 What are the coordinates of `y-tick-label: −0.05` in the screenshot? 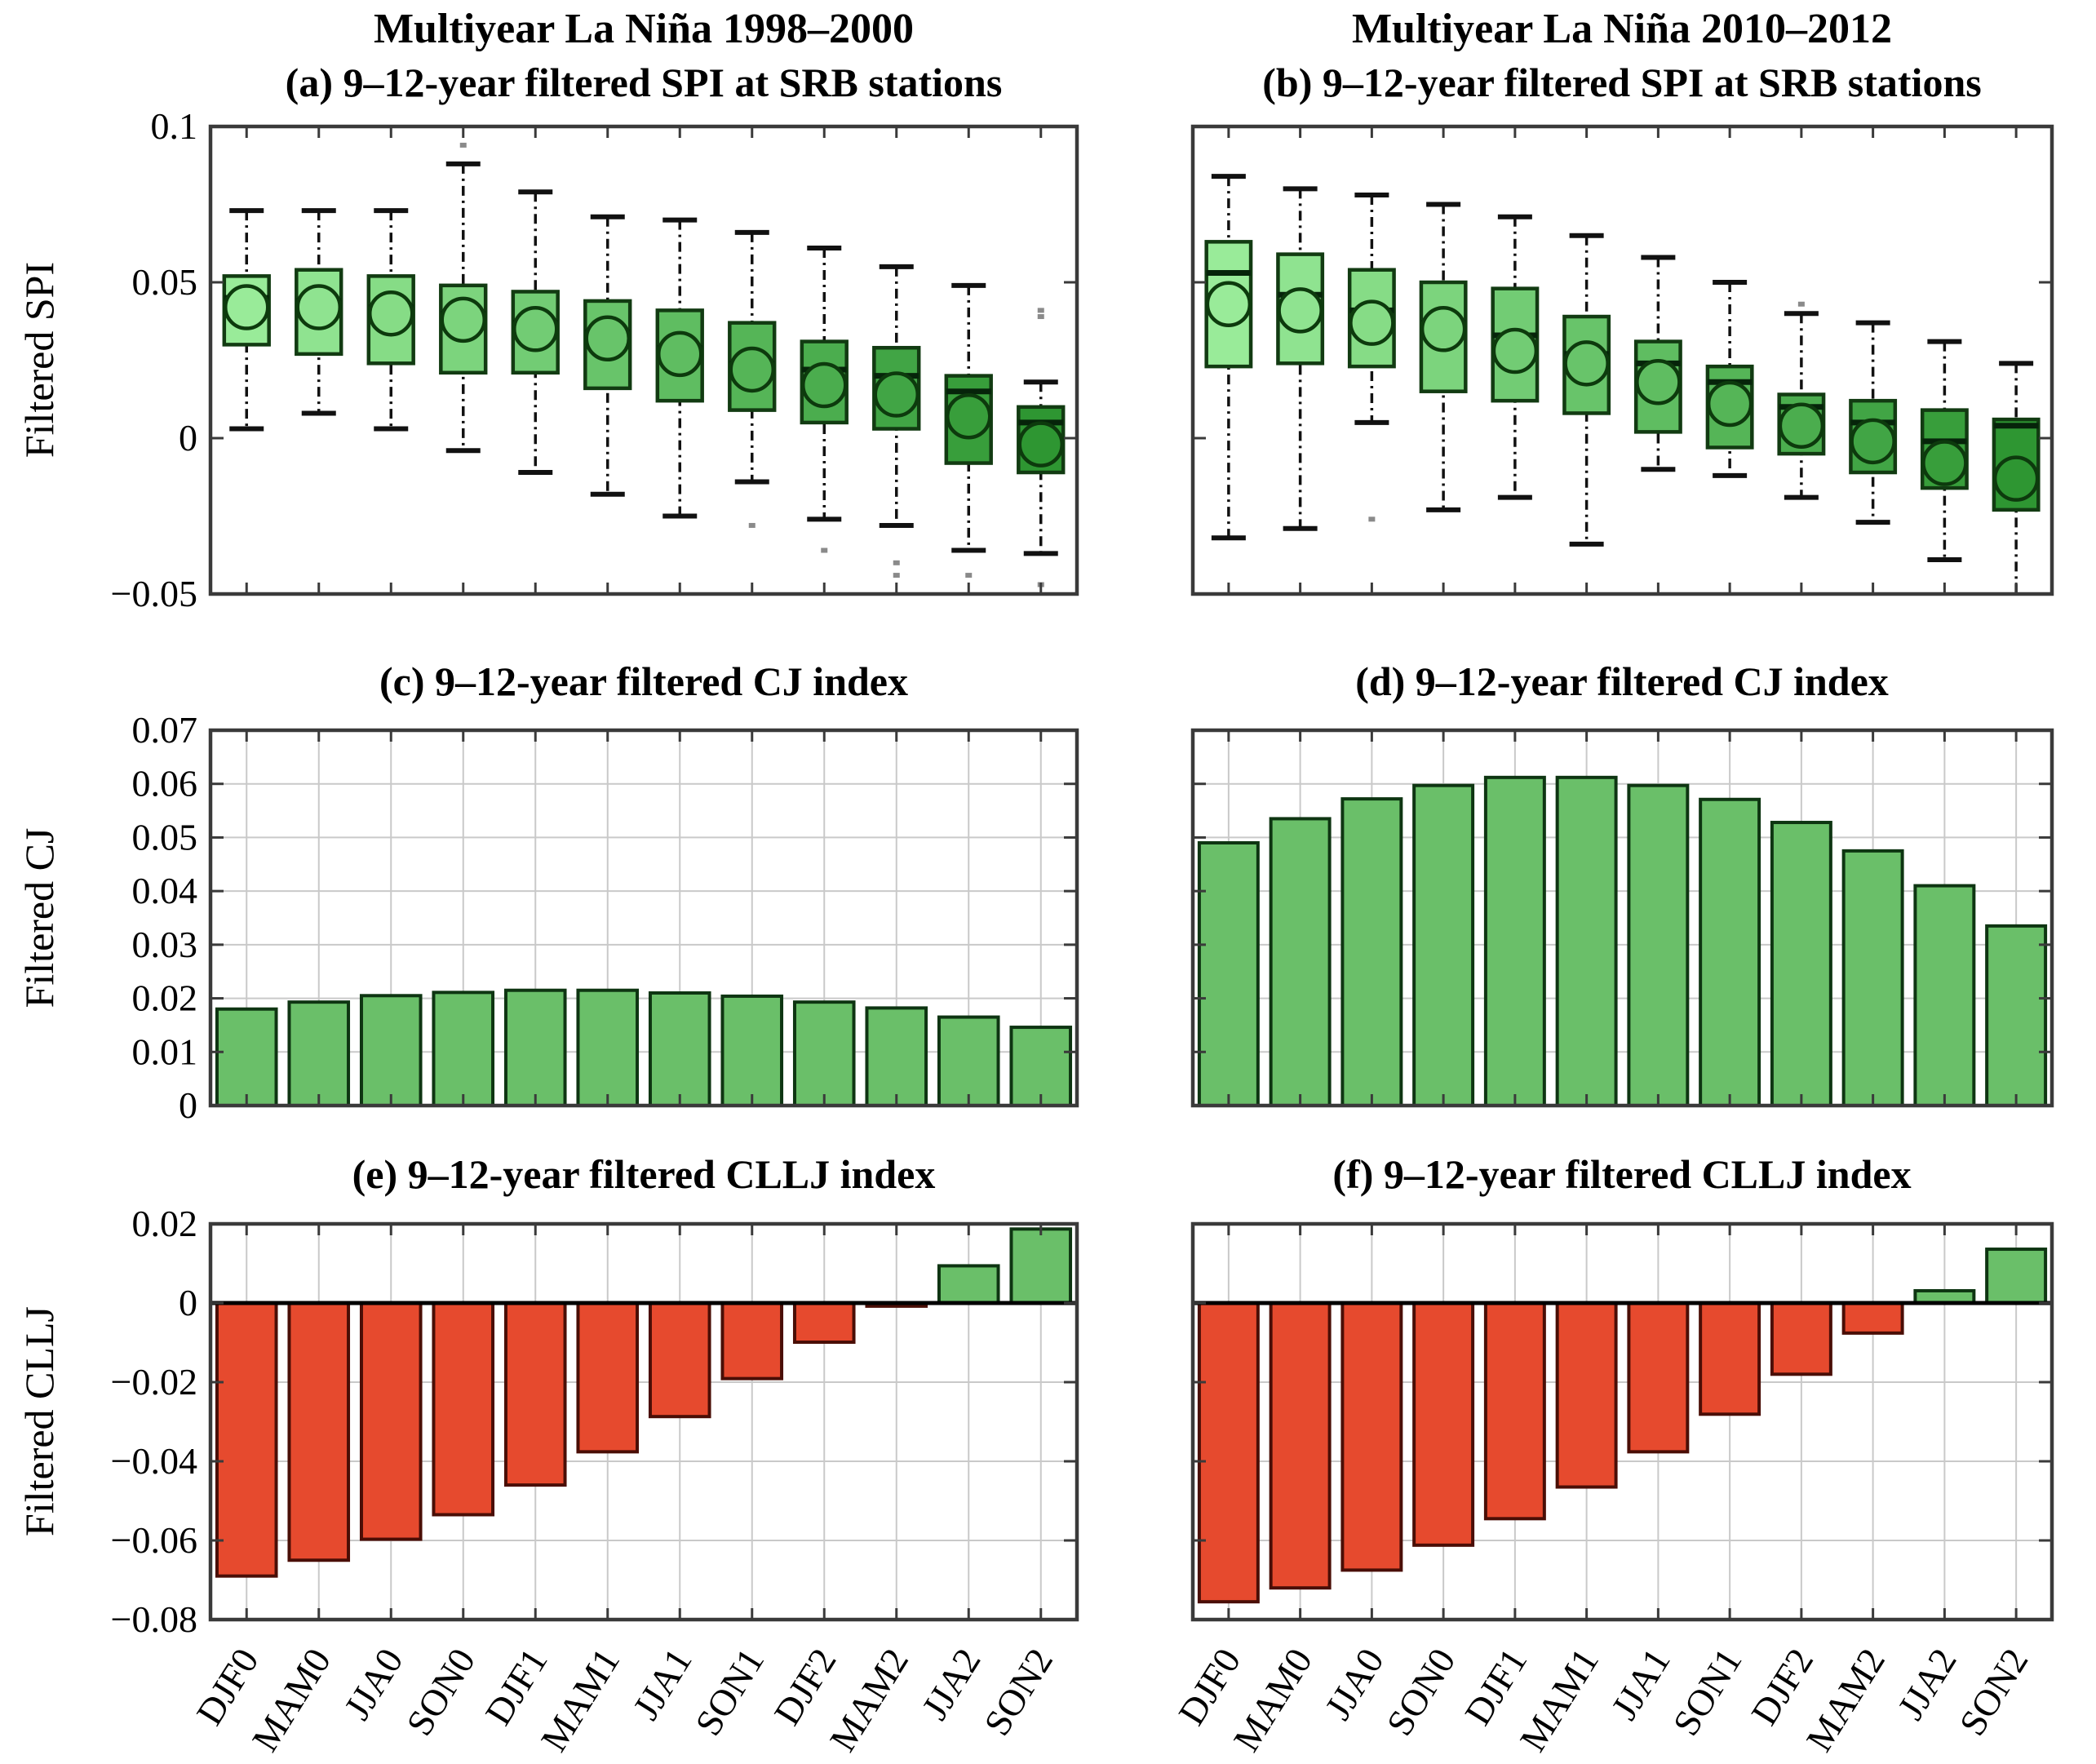 It's located at (154, 593).